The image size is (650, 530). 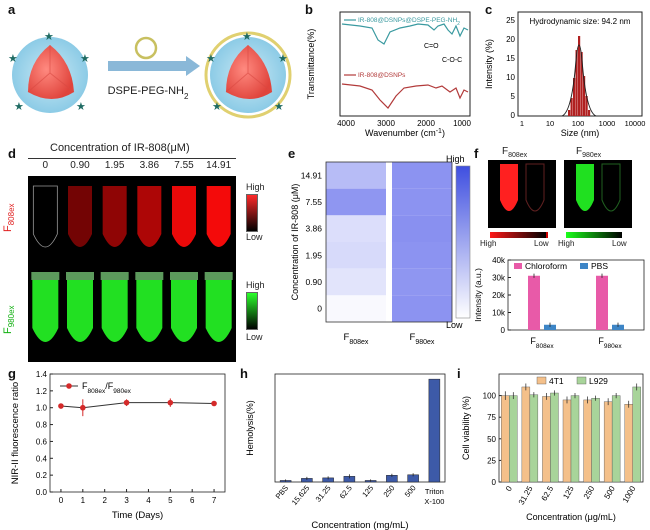 I want to click on colorbar-green, so click(x=252, y=311).